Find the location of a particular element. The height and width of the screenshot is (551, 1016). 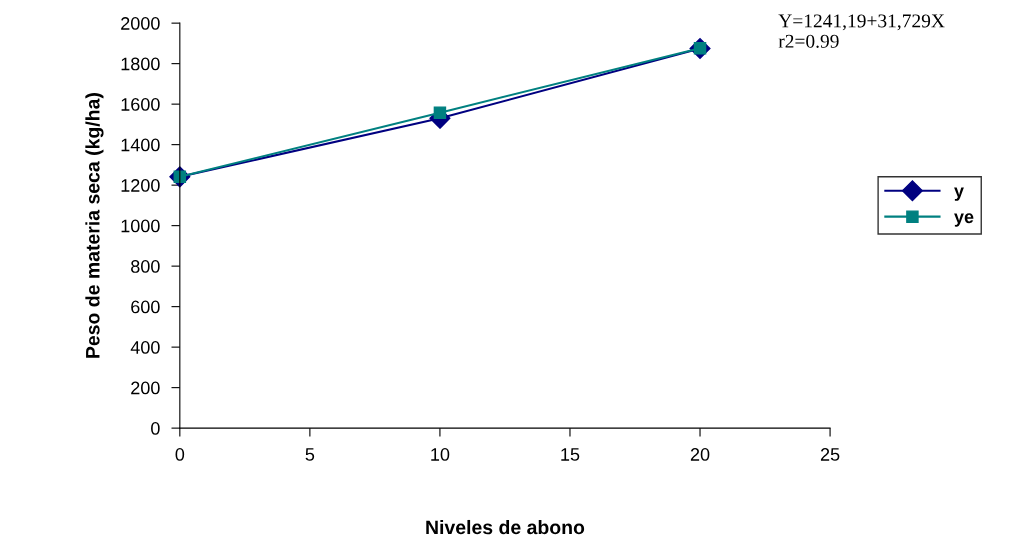

y-tick-label: 1800 is located at coordinates (140, 64).